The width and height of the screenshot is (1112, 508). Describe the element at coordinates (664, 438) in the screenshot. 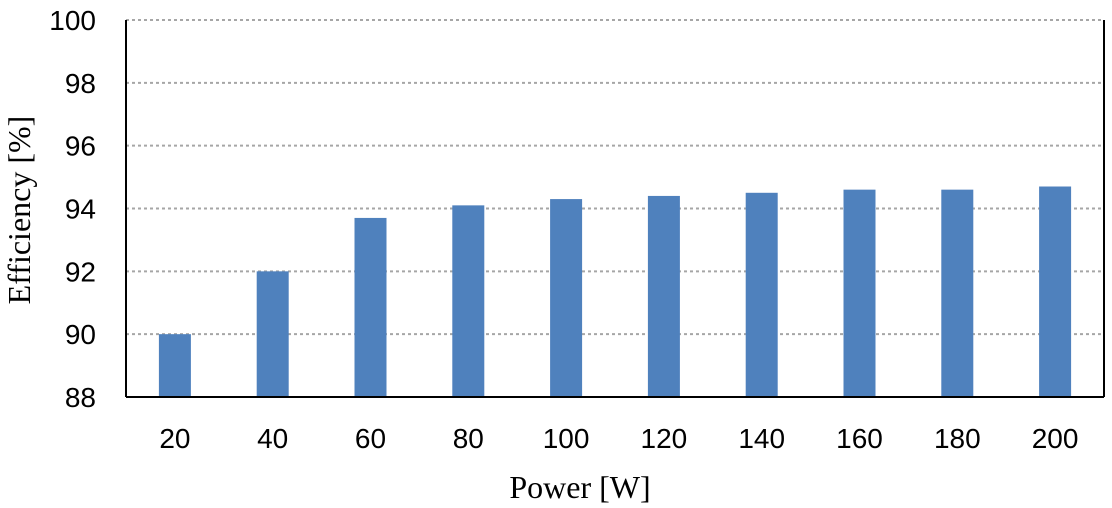

I see `x-tick-label: 120` at that location.